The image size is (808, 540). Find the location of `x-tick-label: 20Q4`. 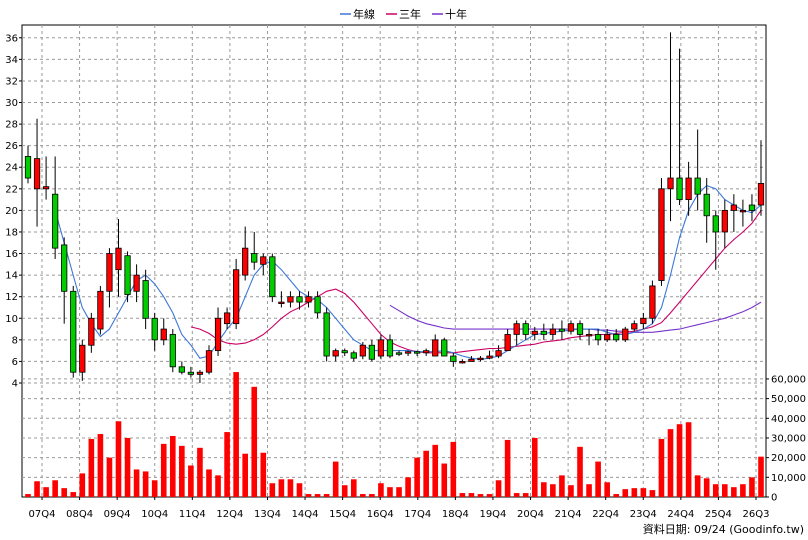

x-tick-label: 20Q4 is located at coordinates (530, 514).